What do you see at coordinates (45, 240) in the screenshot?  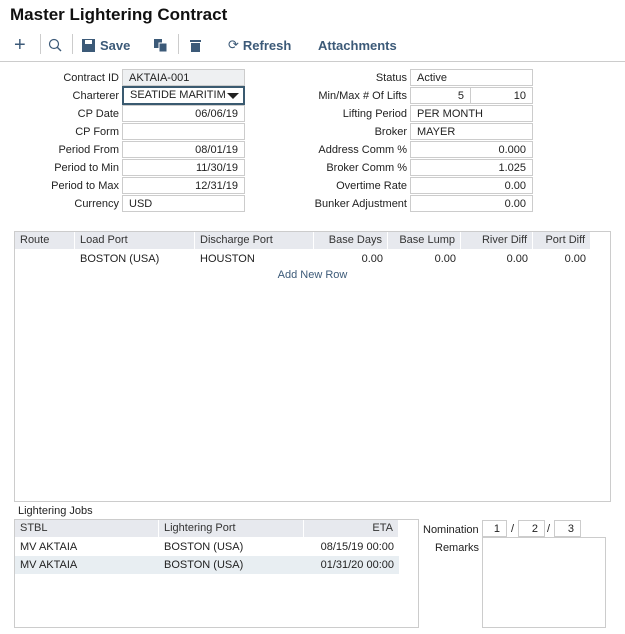 I see `column-header: Route` at bounding box center [45, 240].